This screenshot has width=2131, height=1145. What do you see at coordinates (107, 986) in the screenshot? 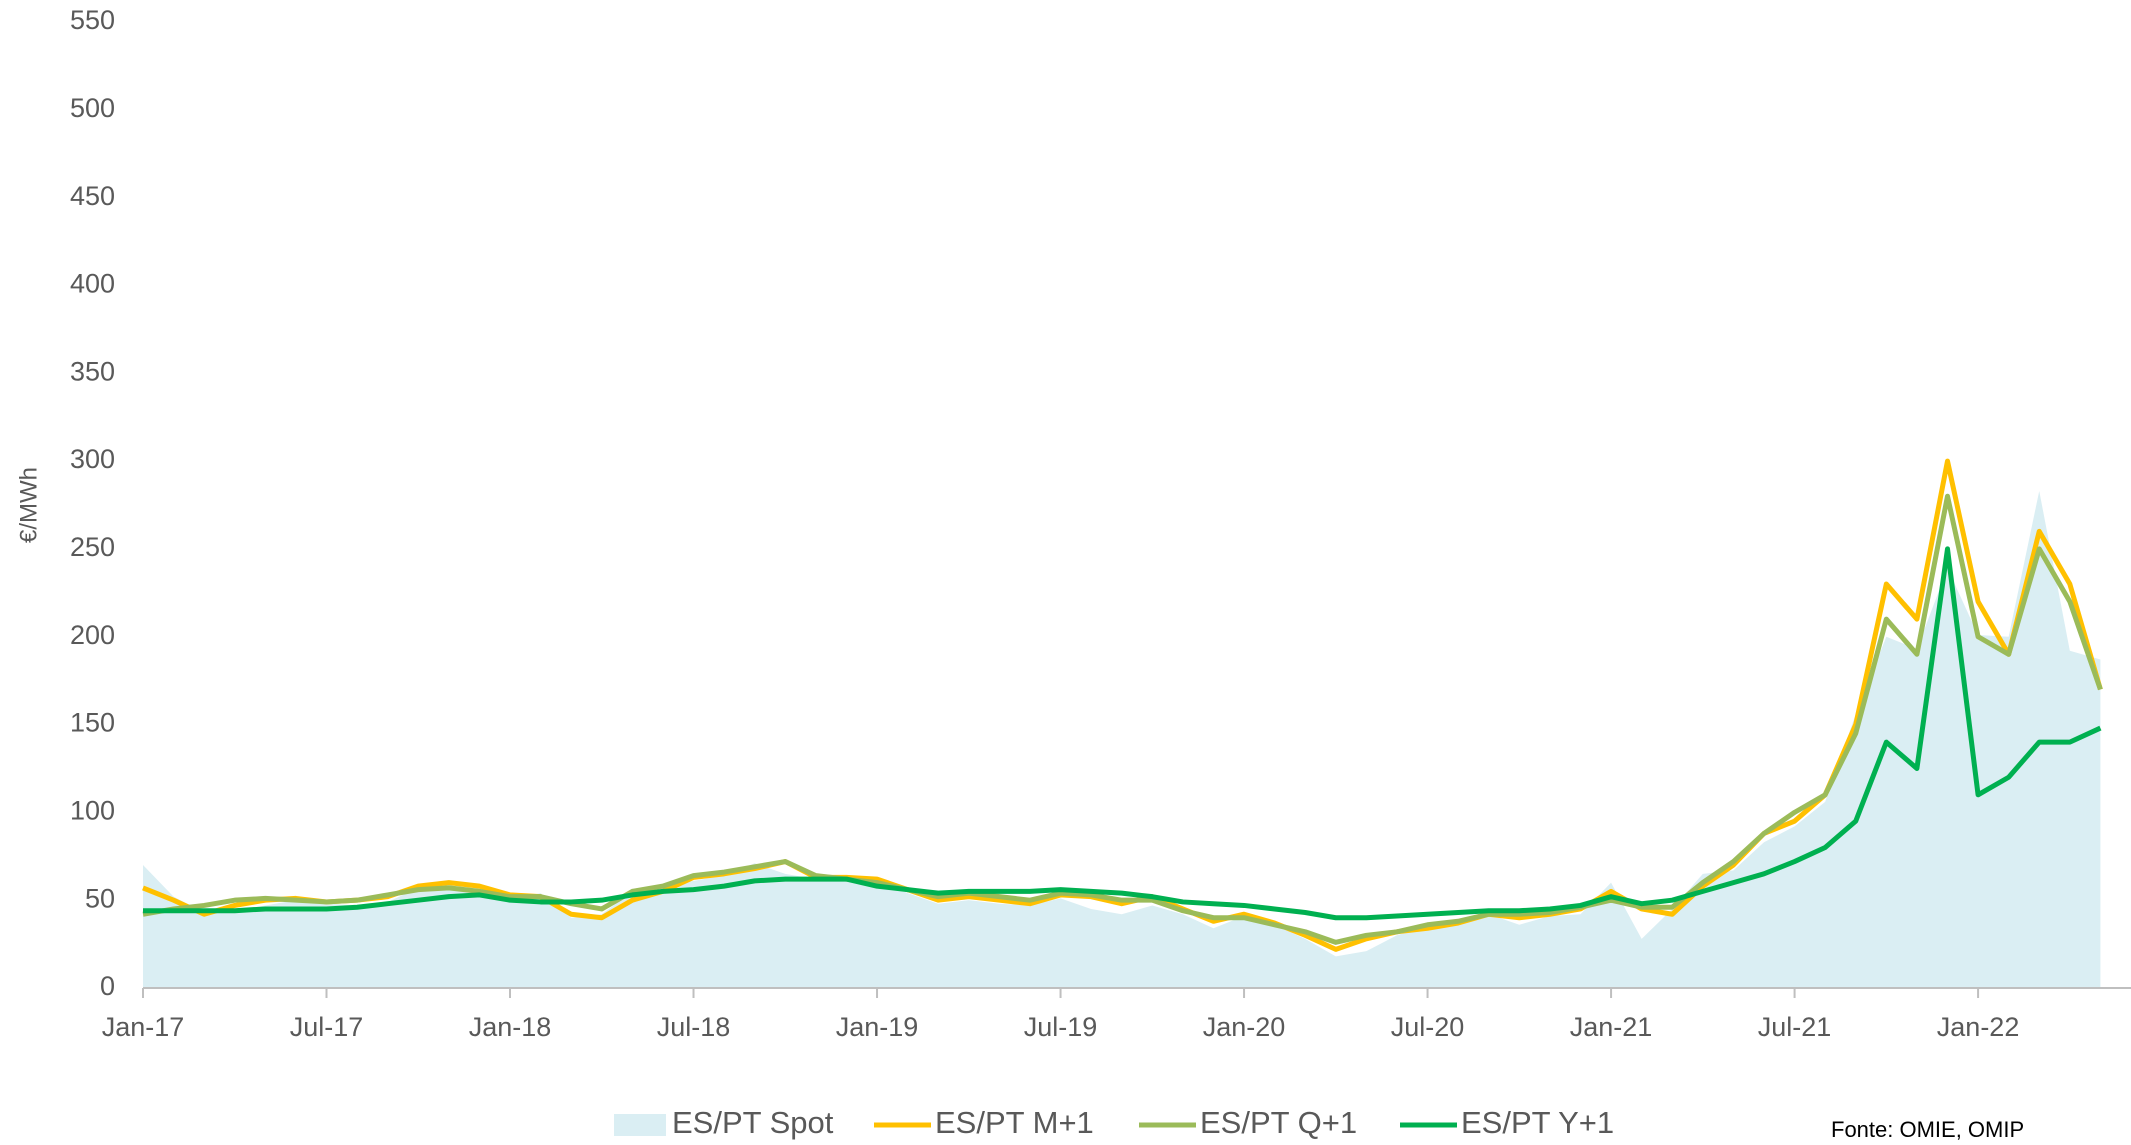
I see `y-tick-label: 0` at bounding box center [107, 986].